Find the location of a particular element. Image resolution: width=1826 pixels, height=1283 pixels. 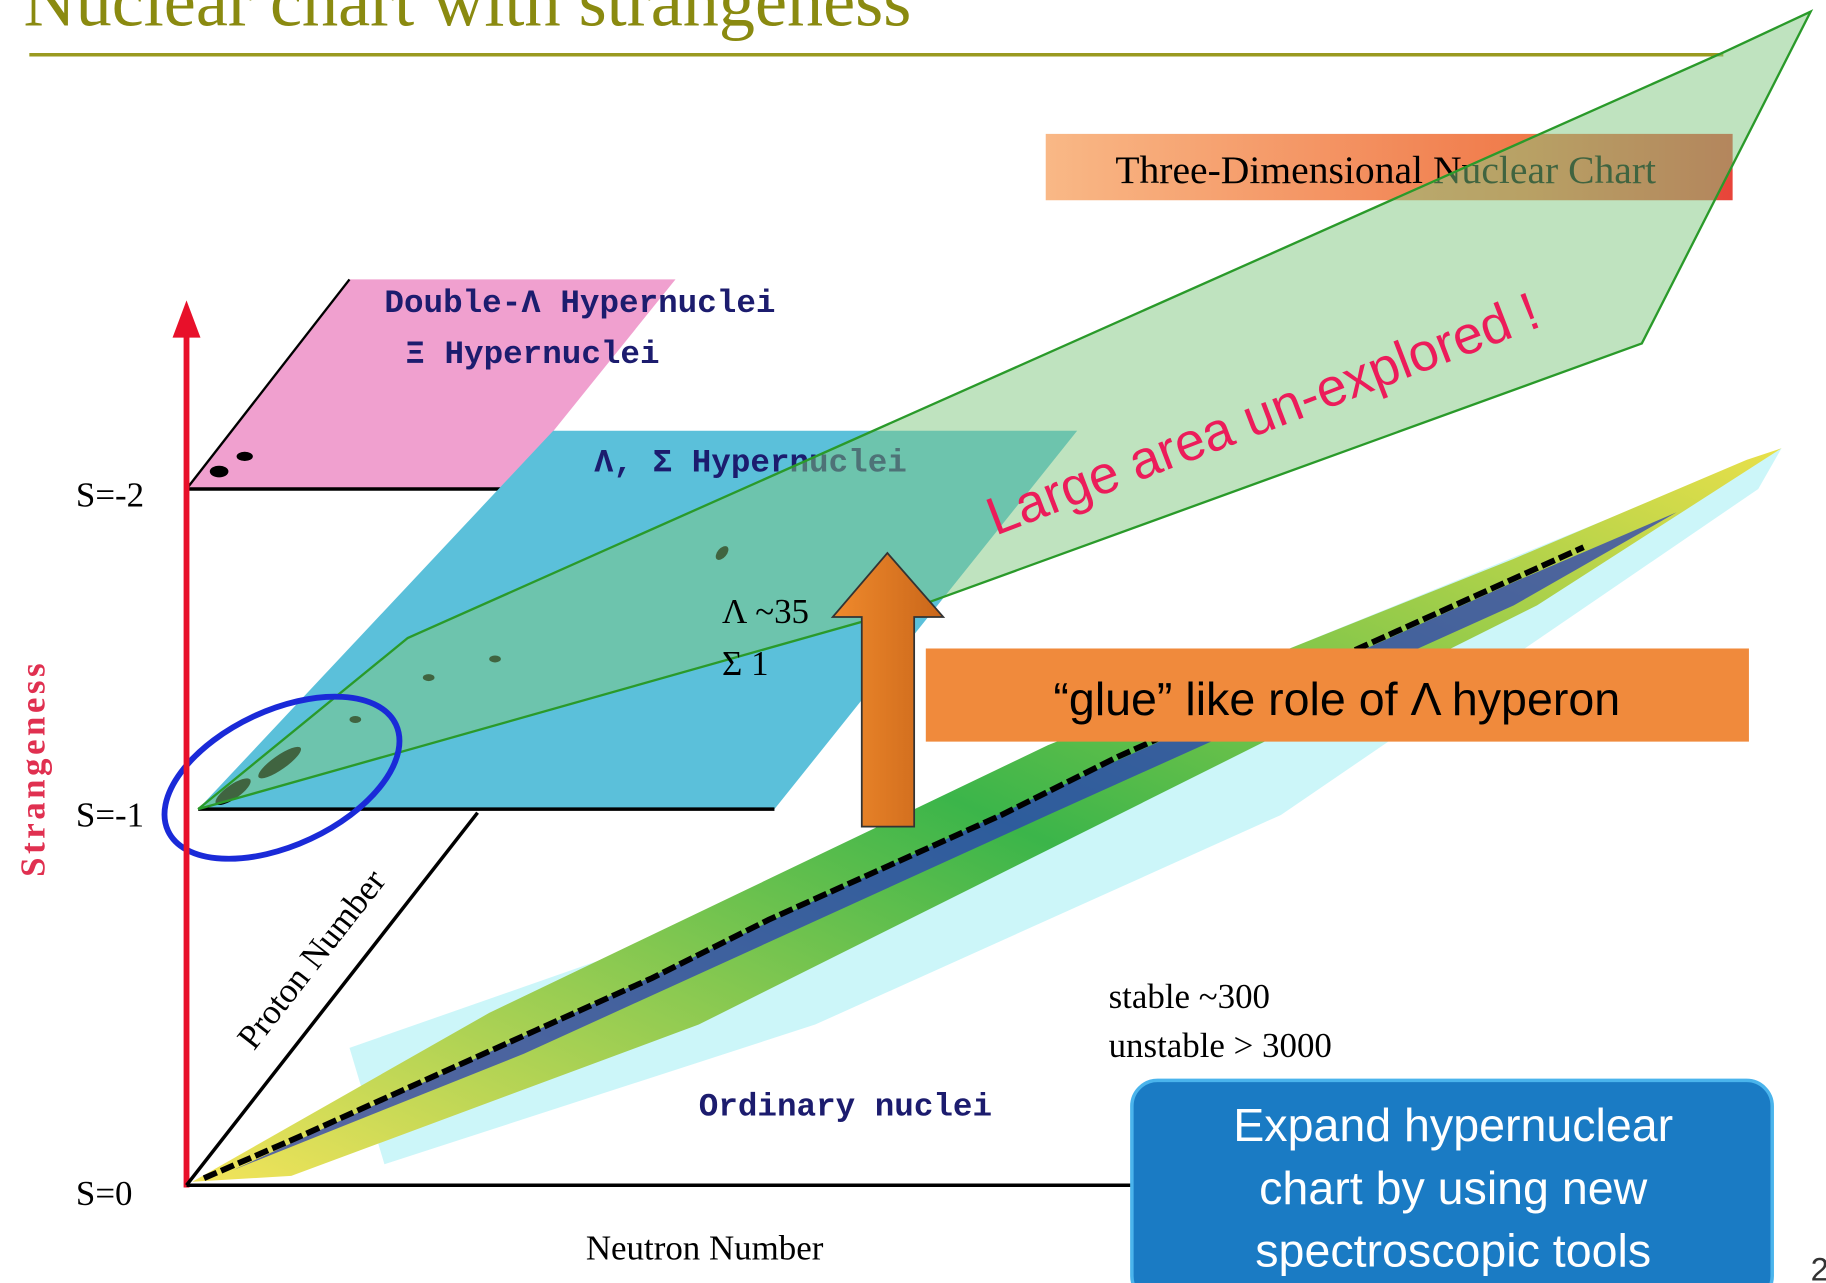

axis-arrow is located at coordinates (186, 319).